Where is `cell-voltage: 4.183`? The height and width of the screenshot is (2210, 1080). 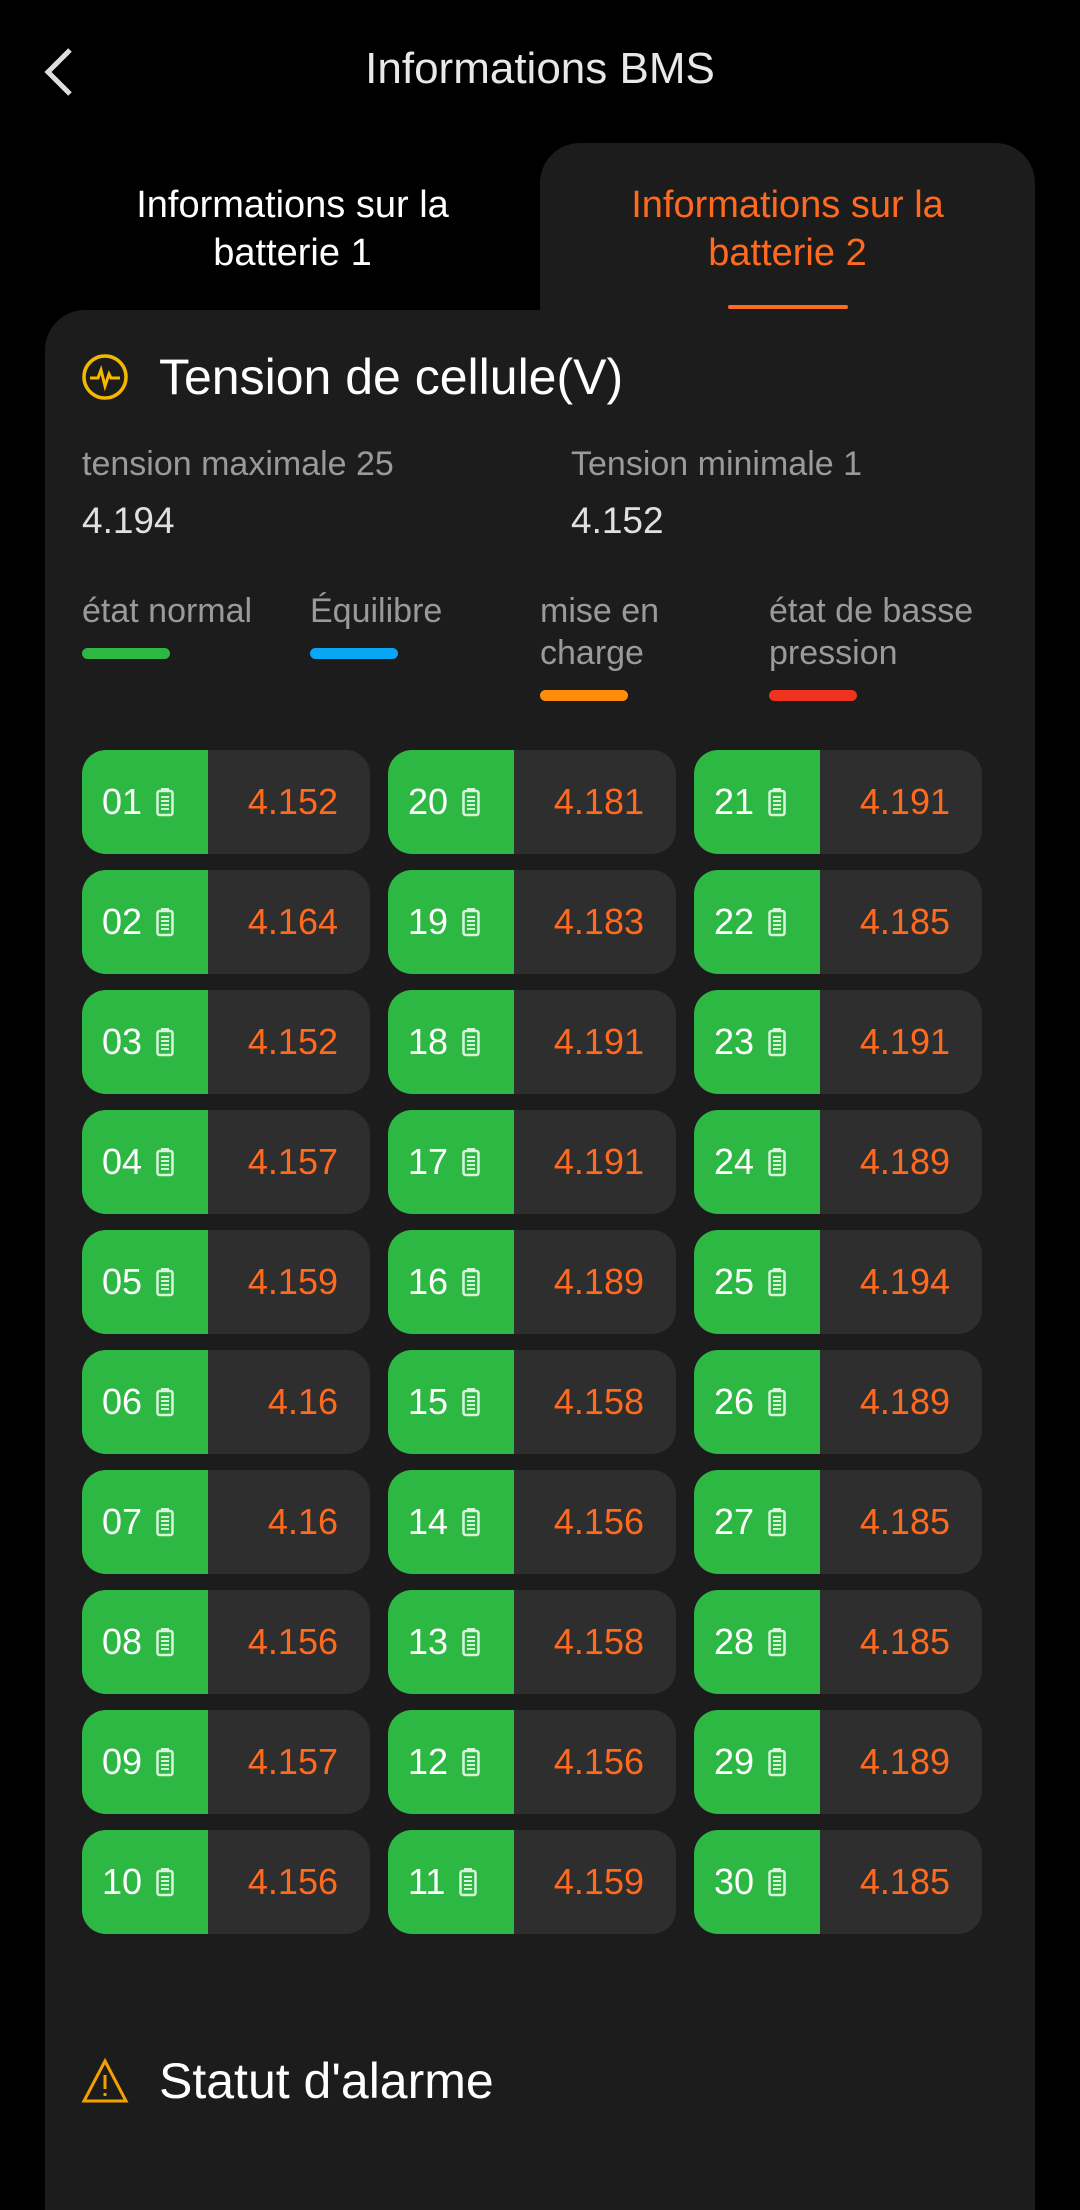
cell-voltage: 4.183 is located at coordinates (598, 921).